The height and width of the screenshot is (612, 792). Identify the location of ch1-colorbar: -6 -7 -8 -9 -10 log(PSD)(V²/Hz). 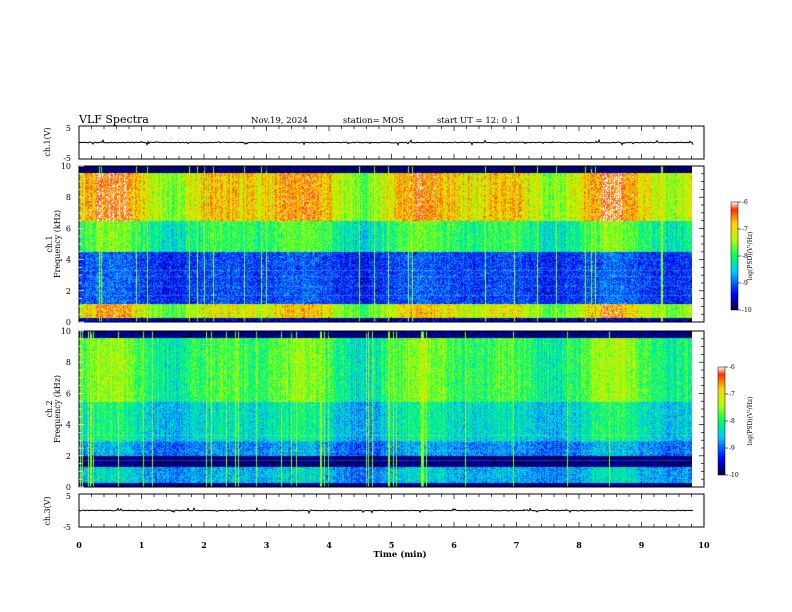
(742, 256).